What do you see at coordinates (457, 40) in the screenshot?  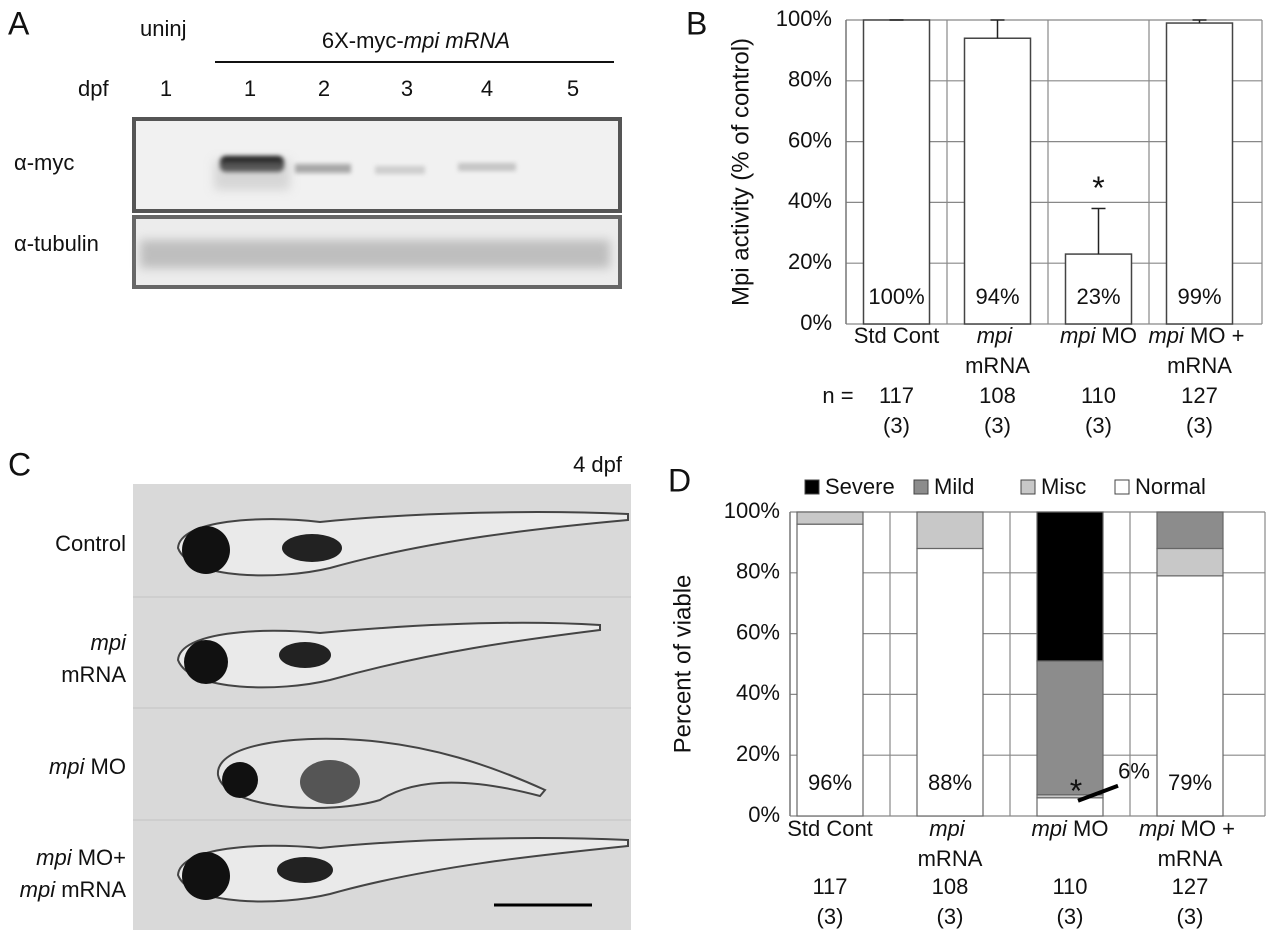 I see `text-span: mpi mRNA` at bounding box center [457, 40].